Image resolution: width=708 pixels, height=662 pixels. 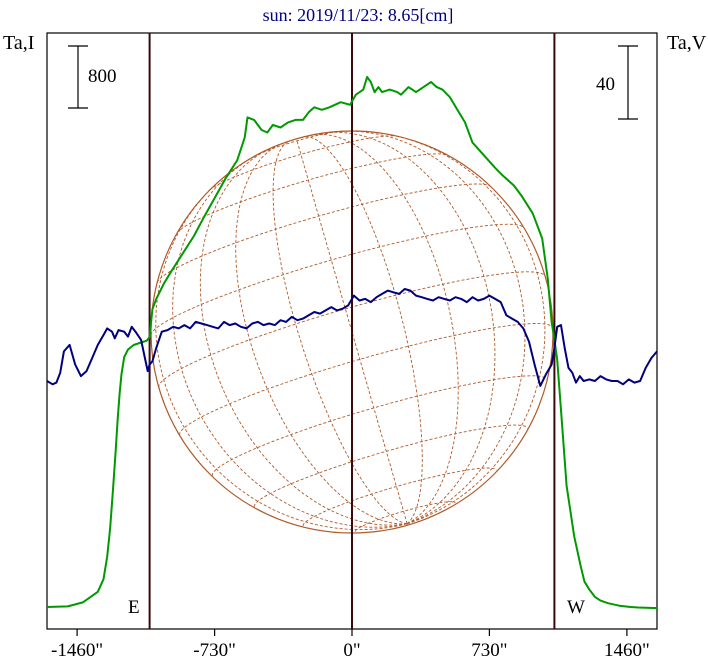 I want to click on x-tick-label: -730", so click(x=214, y=650).